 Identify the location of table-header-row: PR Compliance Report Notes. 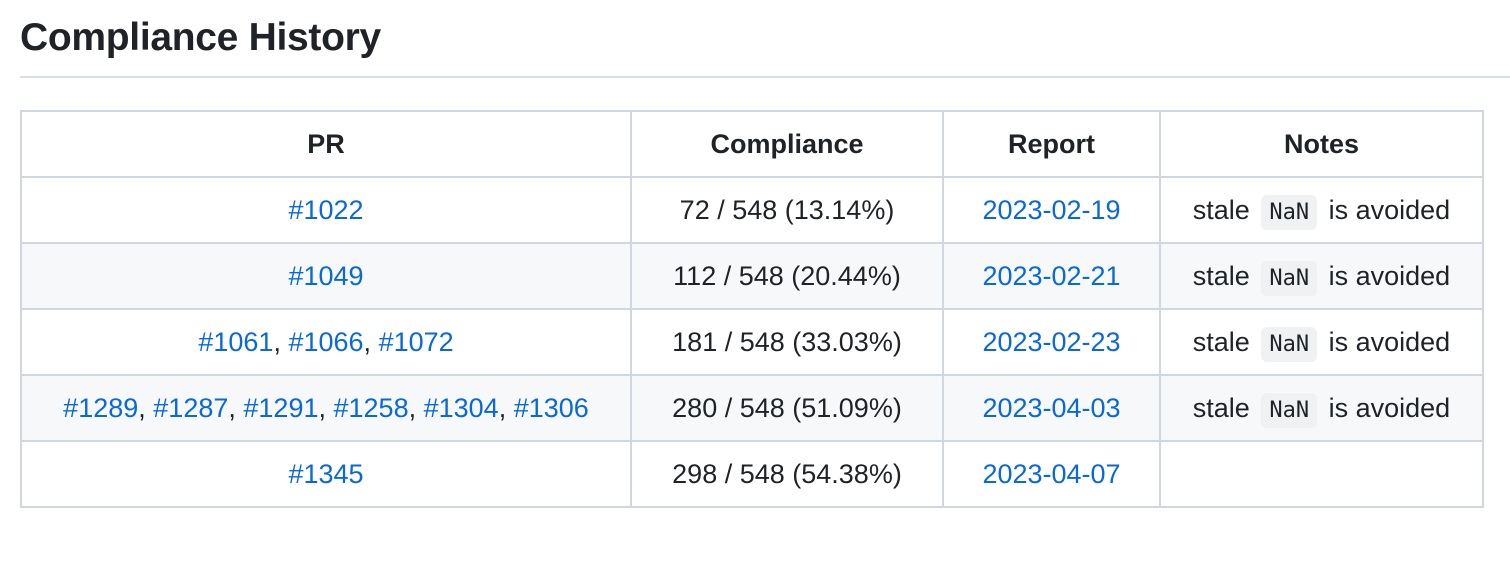
(752, 144).